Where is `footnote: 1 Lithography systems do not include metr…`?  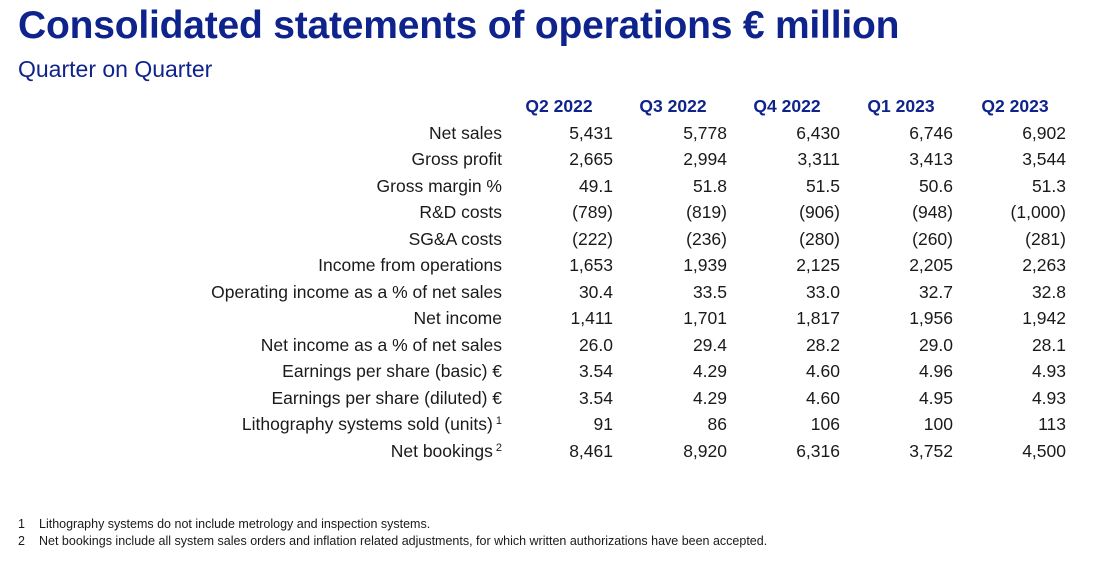
footnote: 1 Lithography systems do not include metr… is located at coordinates (392, 524).